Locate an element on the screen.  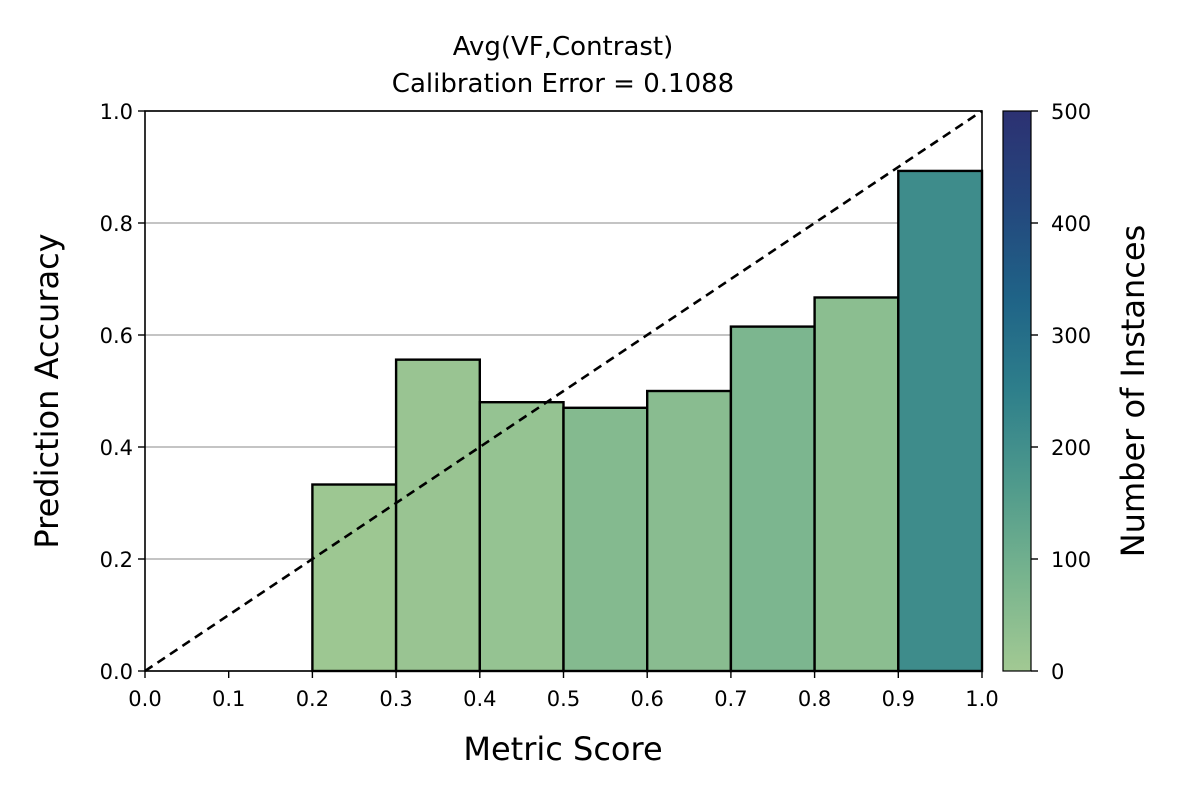
y-tick-label: 0.8 is located at coordinates (116, 224).